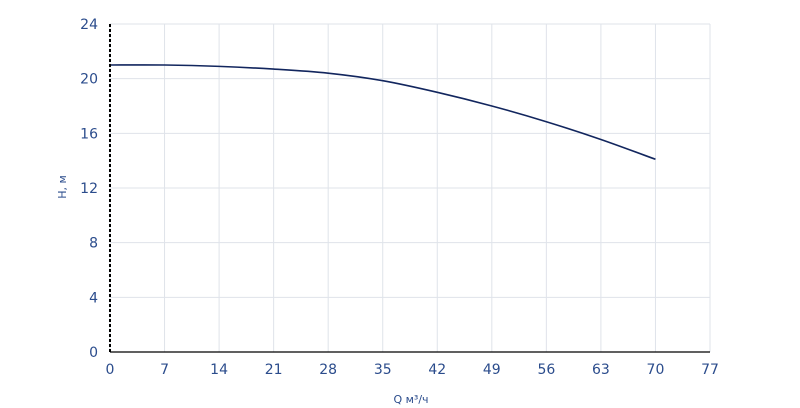 This screenshot has height=408, width=800. I want to click on y-tick-label-0: 0, so click(93, 353).